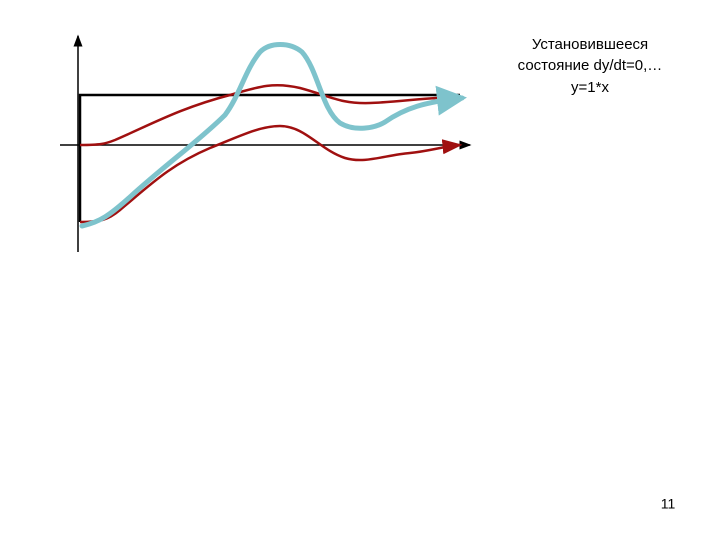  Describe the element at coordinates (272, 115) in the screenshot. I see `upper-response` at that location.